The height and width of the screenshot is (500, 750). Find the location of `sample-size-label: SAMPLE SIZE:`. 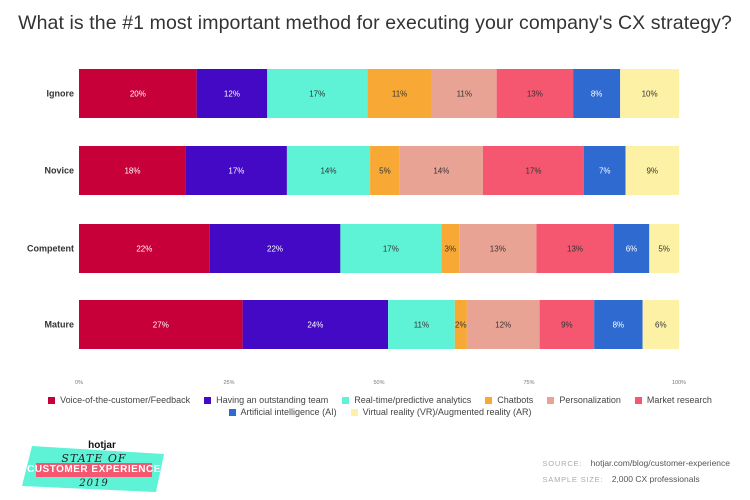

sample-size-label: SAMPLE SIZE: is located at coordinates (573, 479).